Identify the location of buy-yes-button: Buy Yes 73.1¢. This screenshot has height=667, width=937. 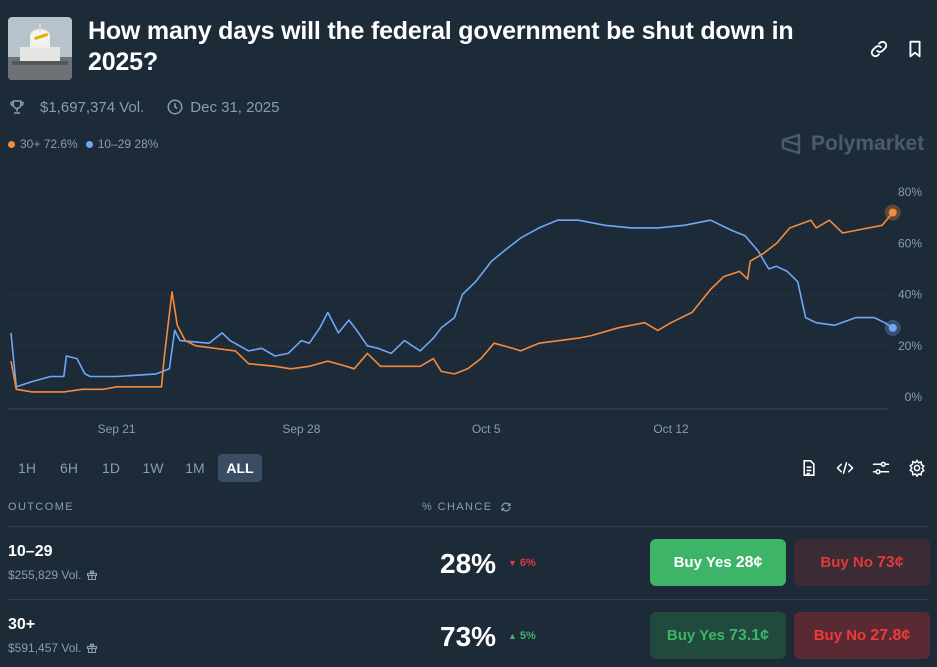
(718, 635).